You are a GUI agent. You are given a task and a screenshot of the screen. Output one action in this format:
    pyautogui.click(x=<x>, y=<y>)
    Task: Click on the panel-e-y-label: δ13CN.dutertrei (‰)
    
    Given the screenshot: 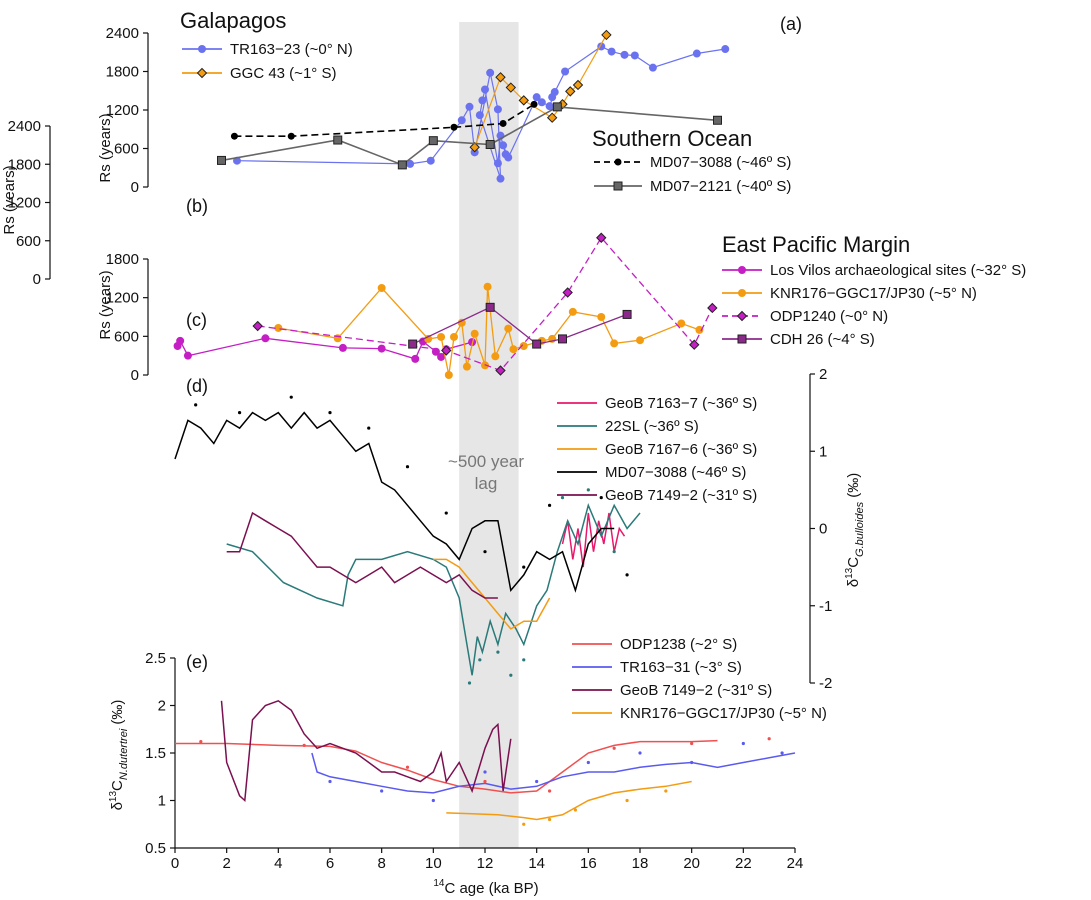 What is the action you would take?
    pyautogui.click(x=119, y=755)
    